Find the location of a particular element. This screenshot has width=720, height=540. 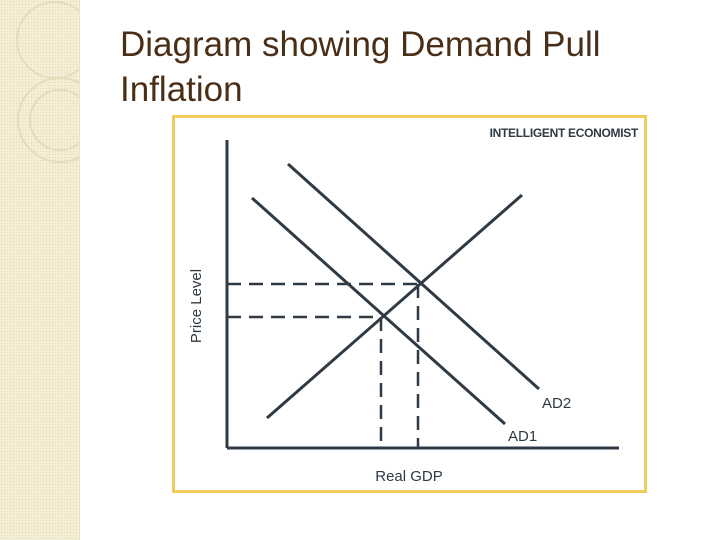

decorative-circles-icon is located at coordinates (47, 82).